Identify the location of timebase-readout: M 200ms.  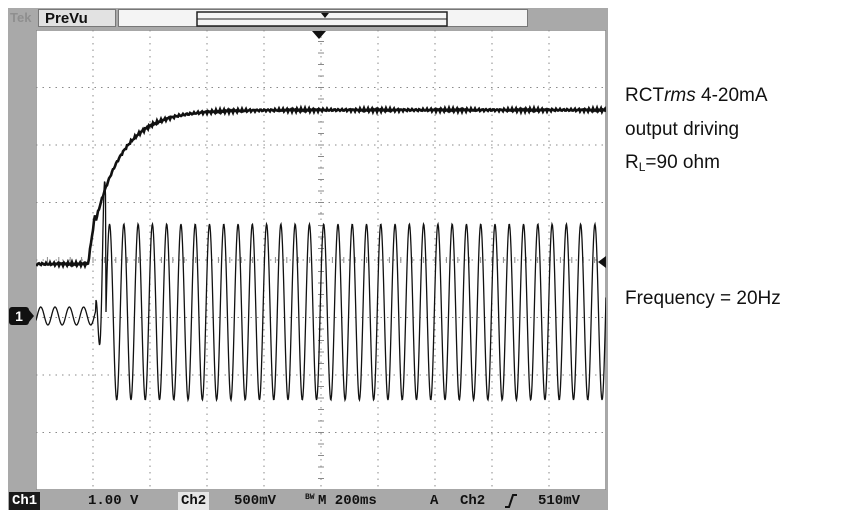
(347, 501).